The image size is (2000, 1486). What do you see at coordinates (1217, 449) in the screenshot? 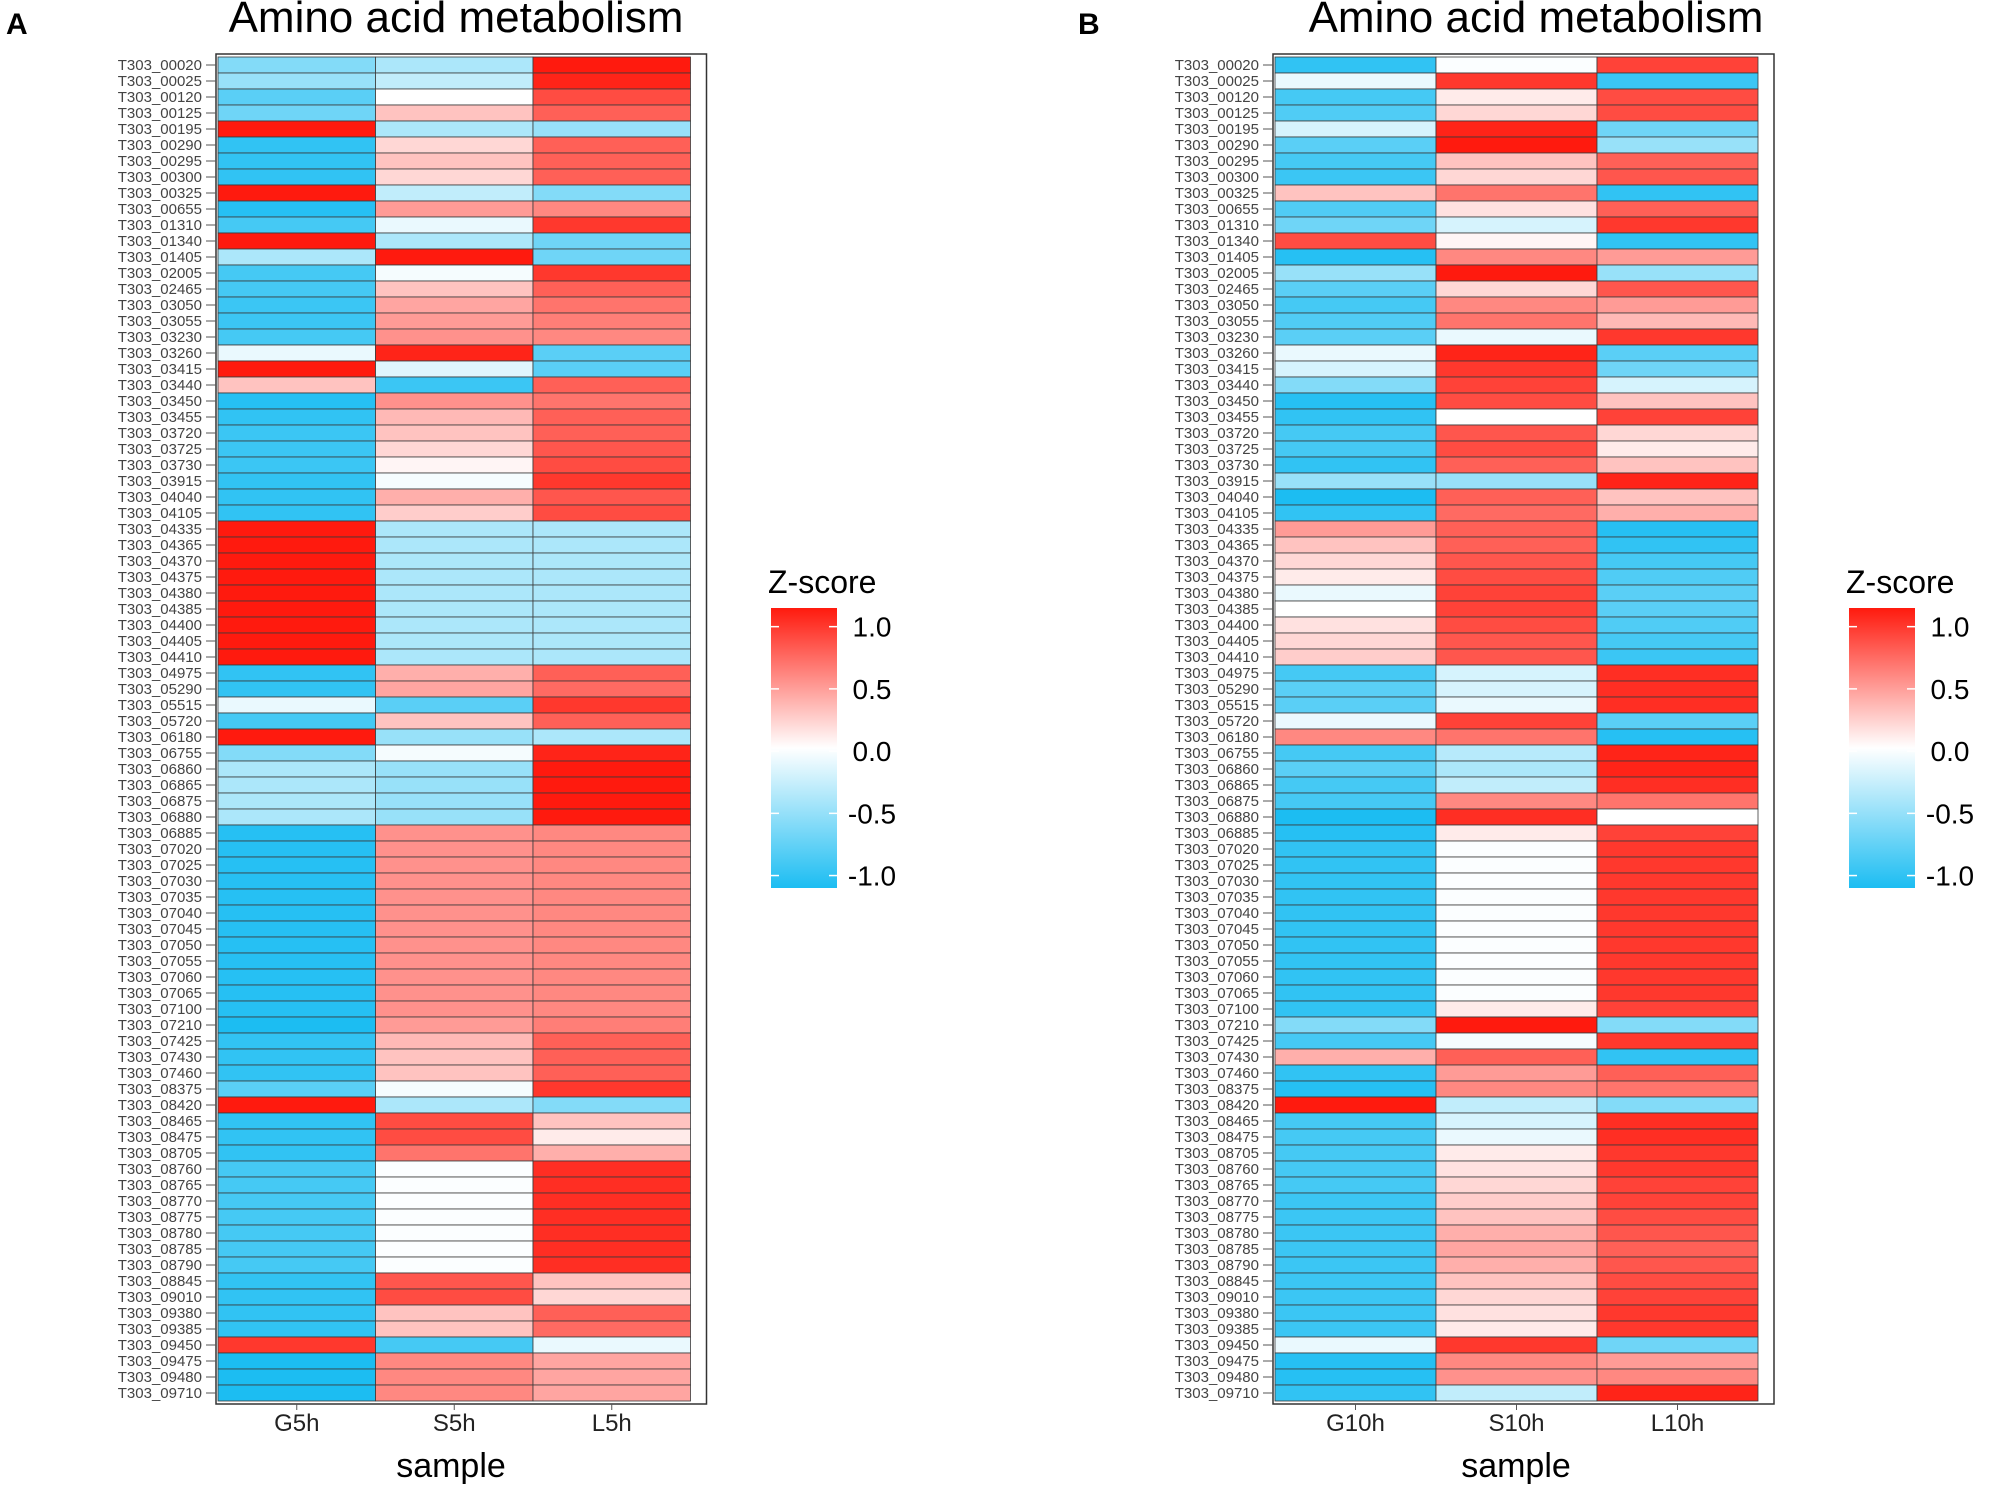
I see `row-label: T303_03725` at bounding box center [1217, 449].